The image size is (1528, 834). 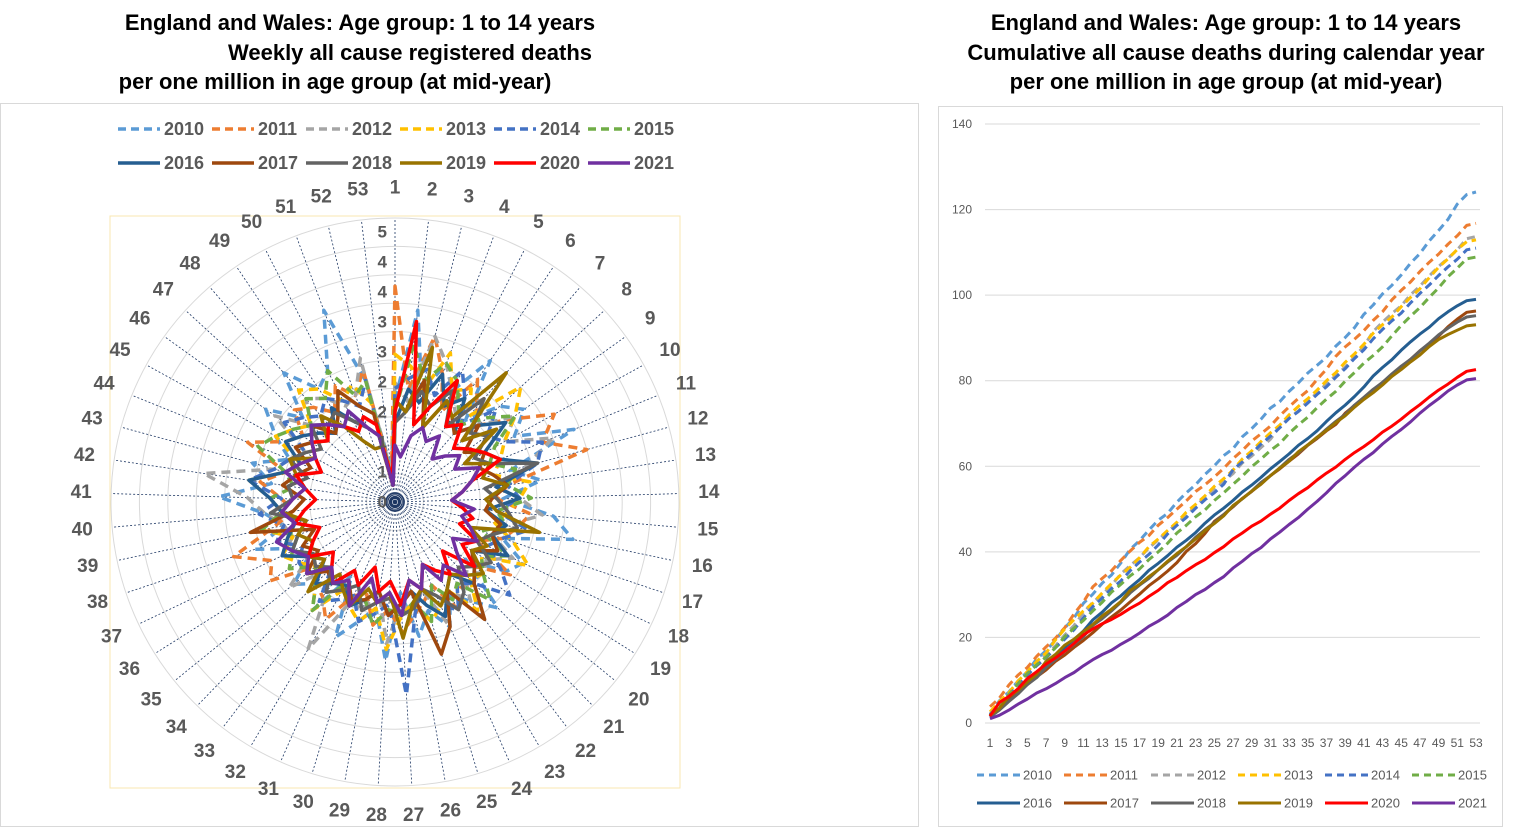 I want to click on radar-week-label: 30, so click(x=303, y=802).